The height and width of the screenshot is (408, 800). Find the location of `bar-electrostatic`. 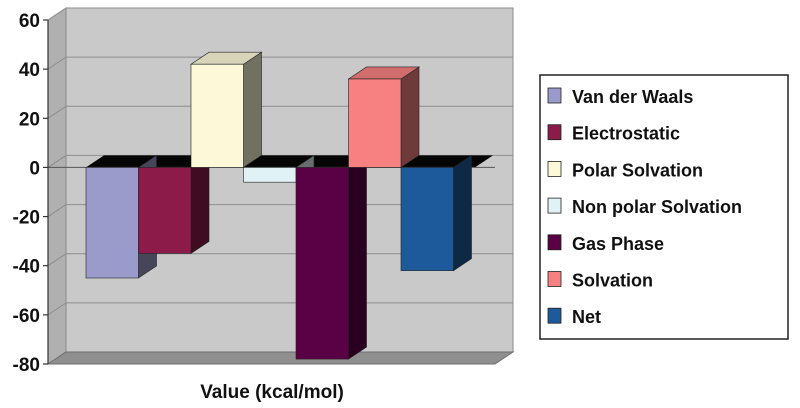

bar-electrostatic is located at coordinates (174, 204).